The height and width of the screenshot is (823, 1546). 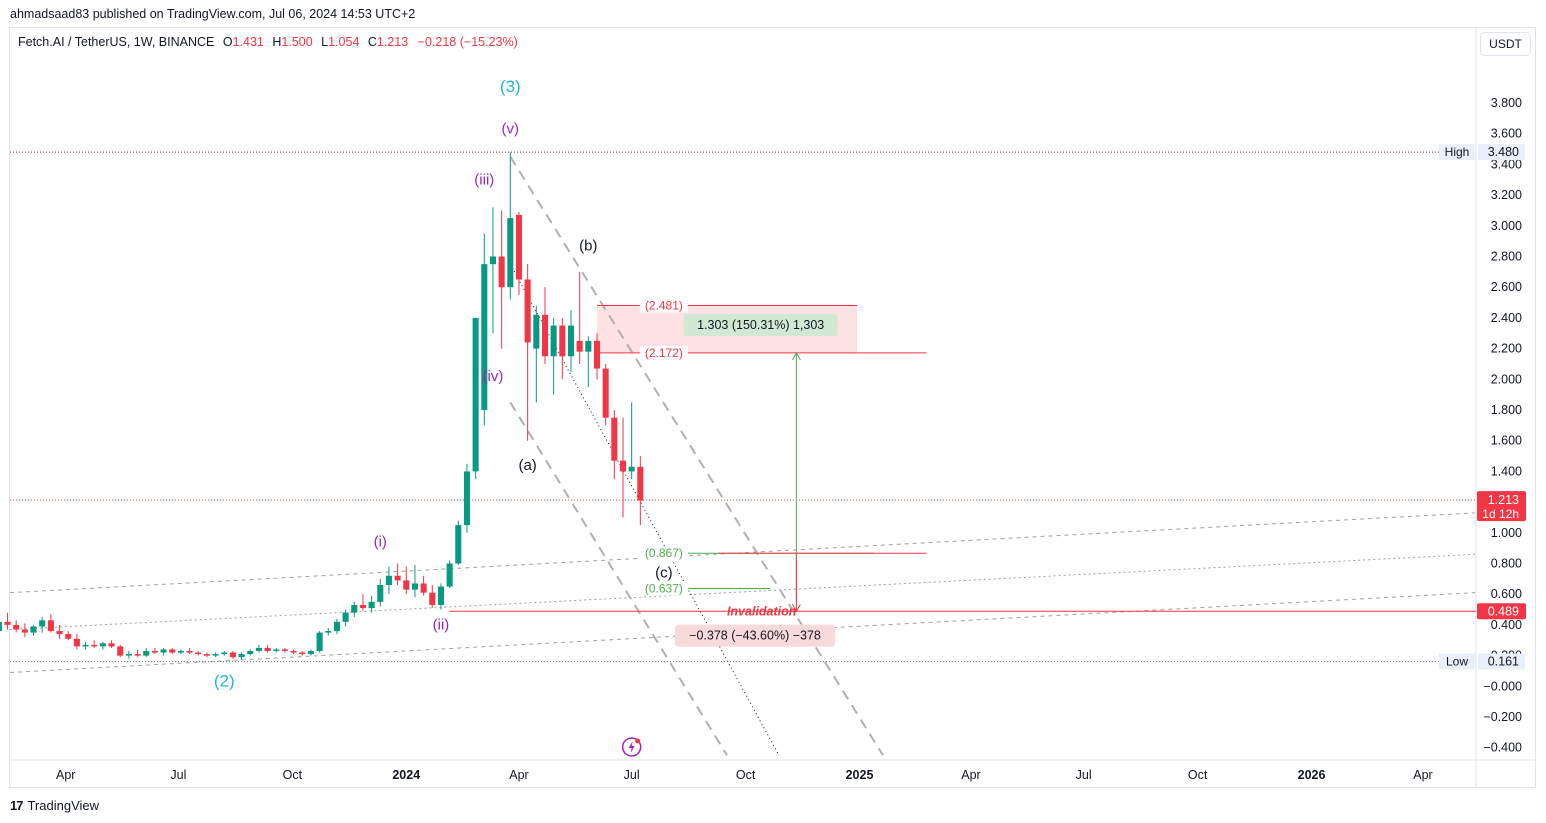 I want to click on countdown-text: 1d 12h, so click(x=1500, y=514).